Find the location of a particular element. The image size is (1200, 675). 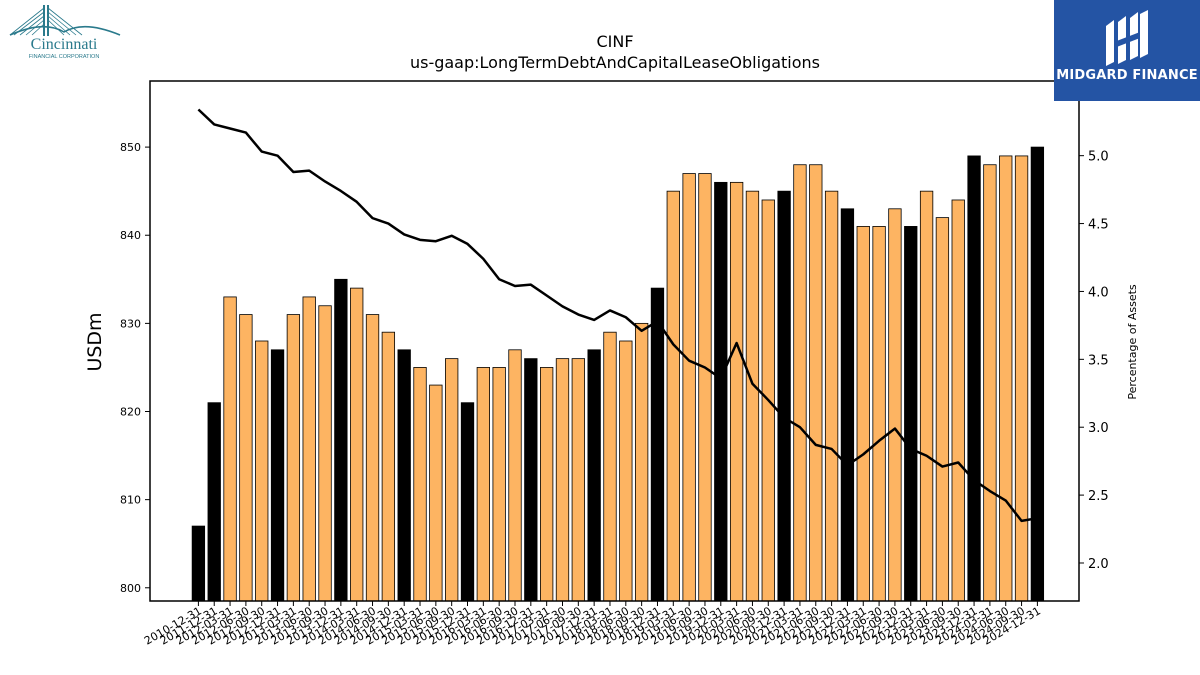

y-axis-left-label: USDm is located at coordinates (95, 341).